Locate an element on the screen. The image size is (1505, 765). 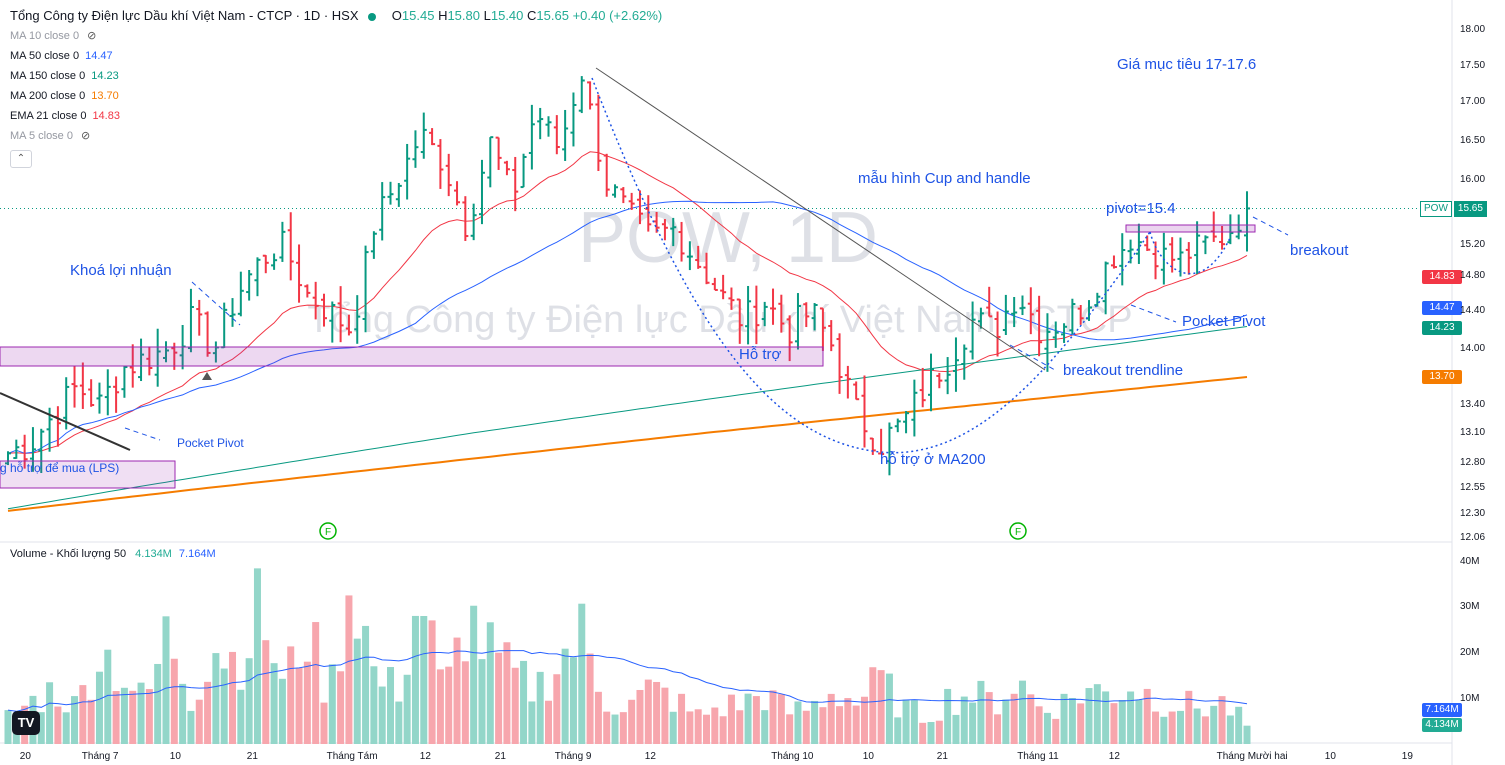
price-tick-label: 13.40 is located at coordinates (1473, 404).